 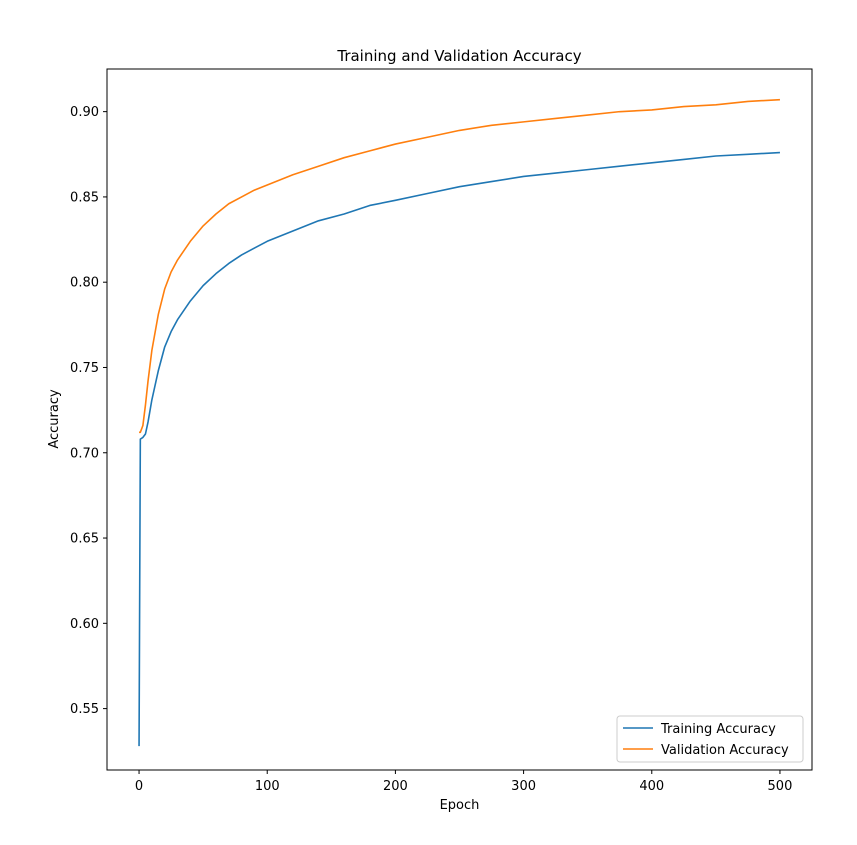 What do you see at coordinates (725, 750) in the screenshot?
I see `legend-label-validation: Validation Accuracy` at bounding box center [725, 750].